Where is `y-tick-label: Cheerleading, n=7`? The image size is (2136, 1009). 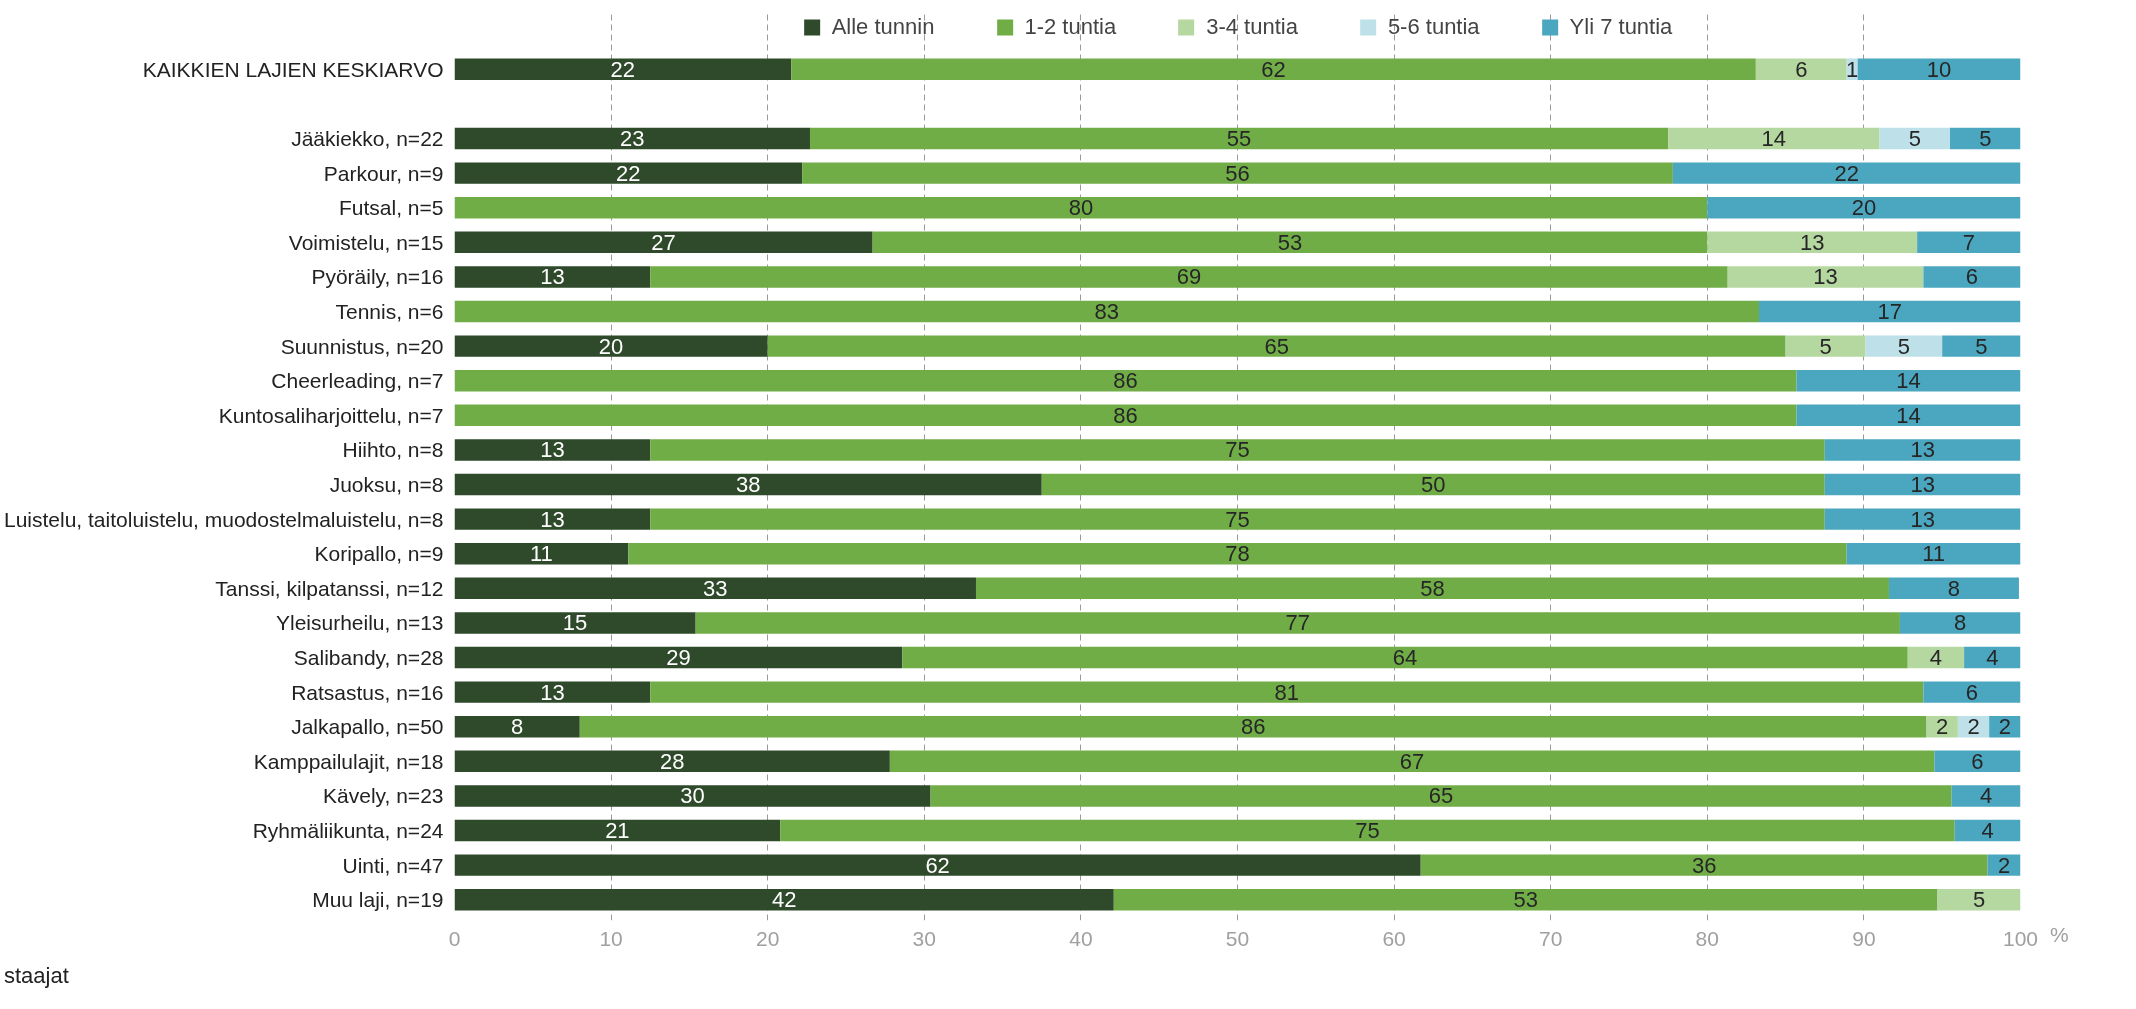 y-tick-label: Cheerleading, n=7 is located at coordinates (357, 381).